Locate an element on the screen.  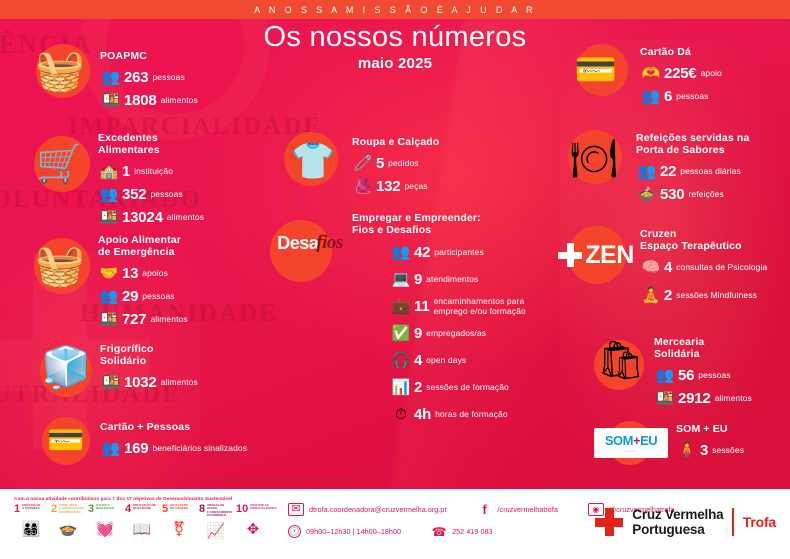
stat-row: 👥 352 pessoas is located at coordinates (151, 195).